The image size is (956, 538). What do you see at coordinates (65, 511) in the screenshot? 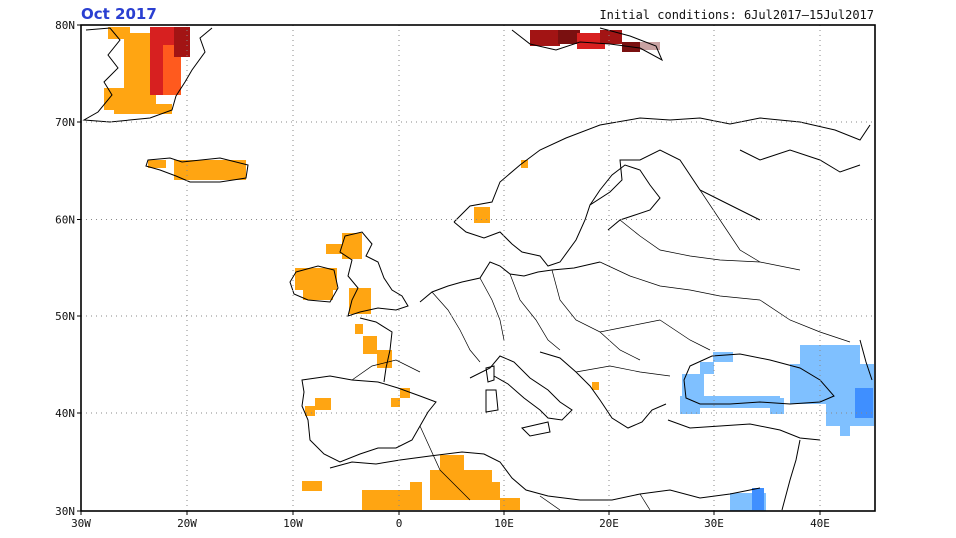
I see `lat-label: 30N` at bounding box center [65, 511].